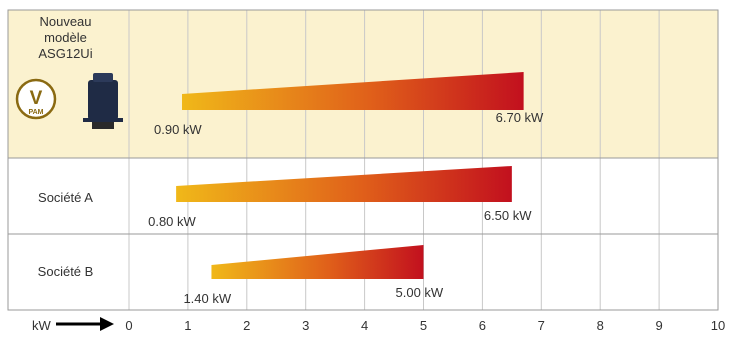  What do you see at coordinates (508, 215) in the screenshot?
I see `max-value-label: 6.50 kW` at bounding box center [508, 215].